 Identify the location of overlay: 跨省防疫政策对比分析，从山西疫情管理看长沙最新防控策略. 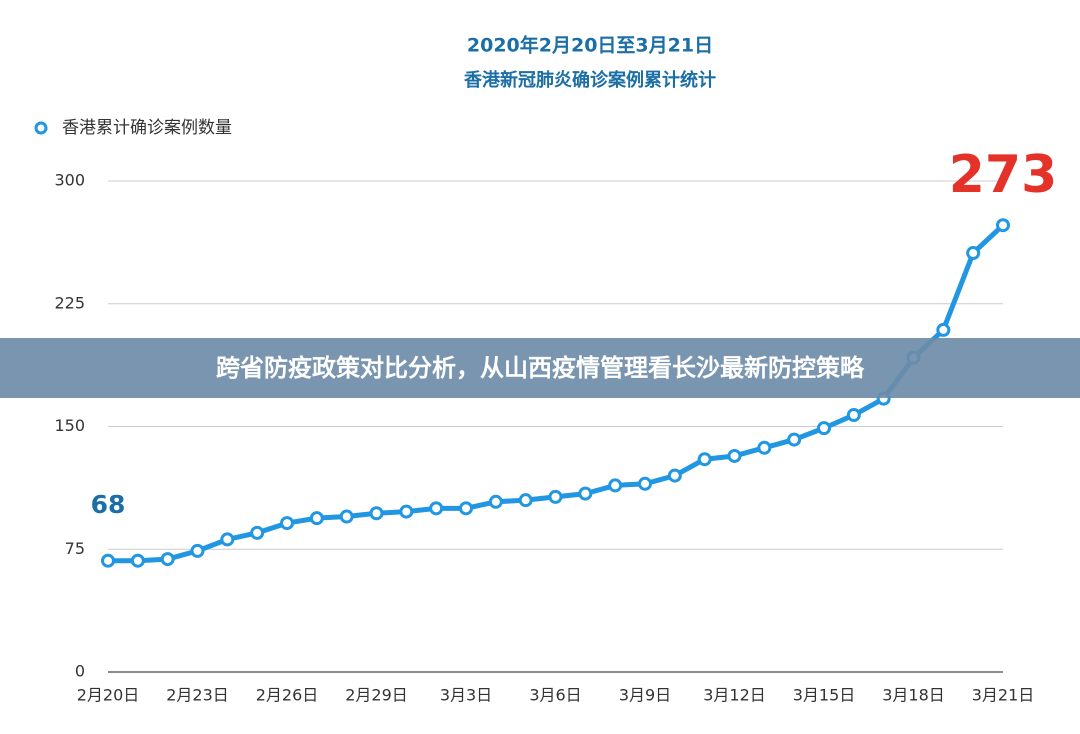
(540, 368).